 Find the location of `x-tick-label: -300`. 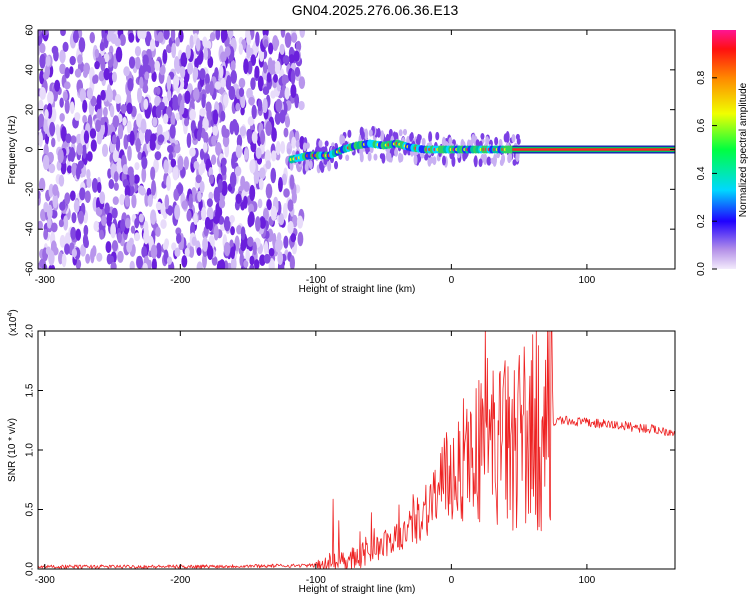

x-tick-label: -300 is located at coordinates (45, 280).